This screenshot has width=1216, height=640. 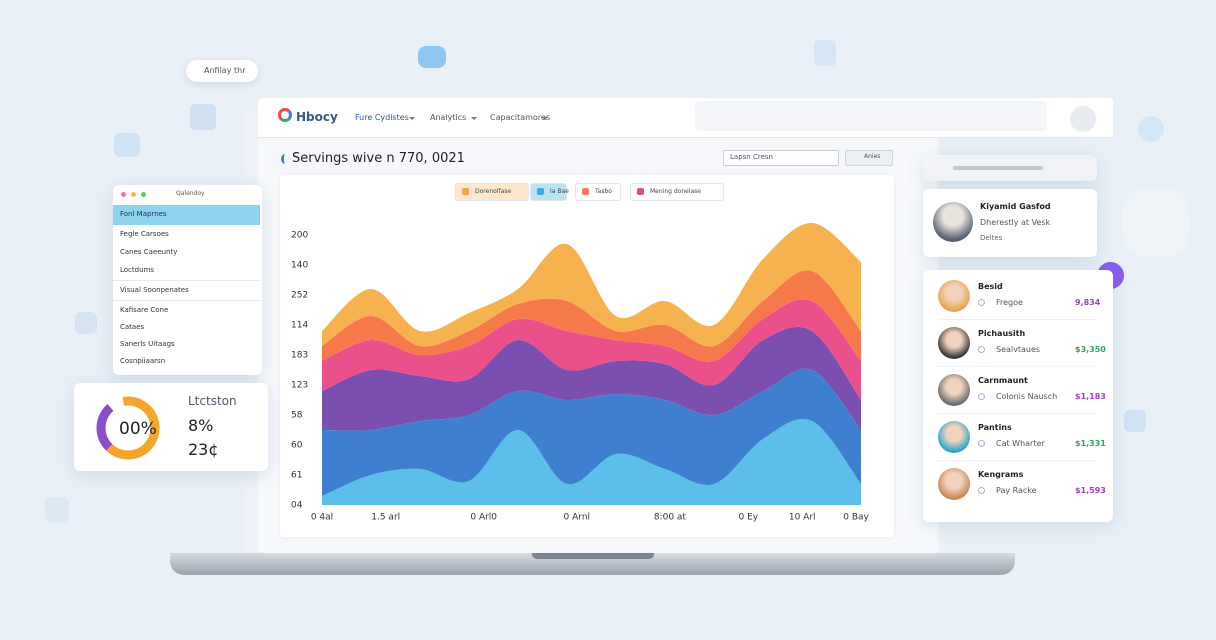 I want to click on person-detail: Colonis Nausch, so click(x=1027, y=396).